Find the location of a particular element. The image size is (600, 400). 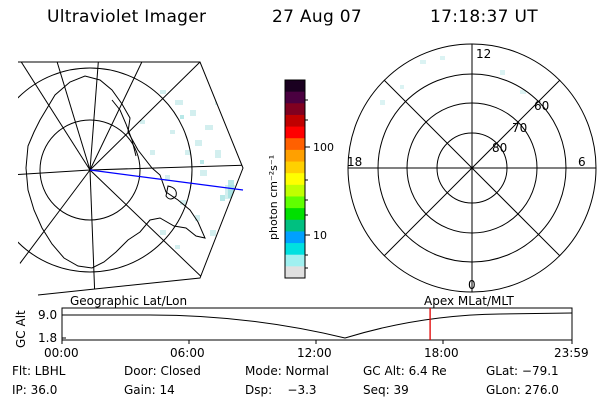

alt-axis-label: GC Alt is located at coordinates (21, 329).